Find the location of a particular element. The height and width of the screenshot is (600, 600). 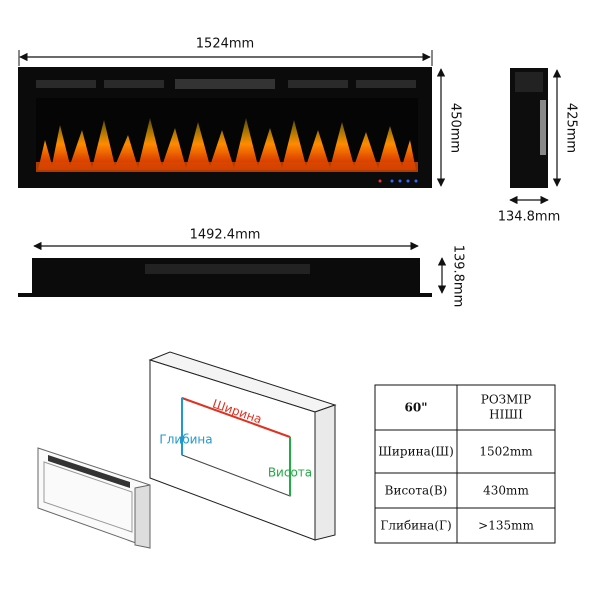

dimension-label: 1492.4mm is located at coordinates (225, 235).